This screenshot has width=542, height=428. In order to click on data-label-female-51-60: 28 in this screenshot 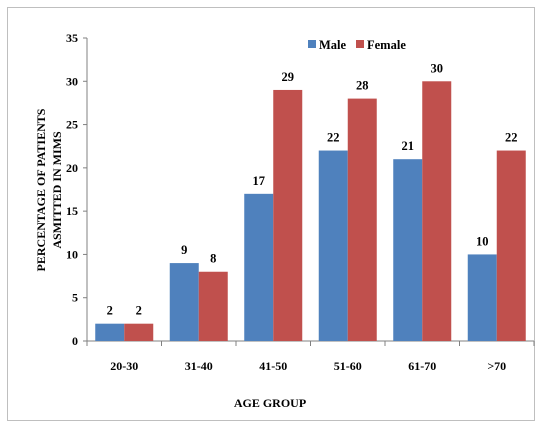, I will do `click(362, 86)`.